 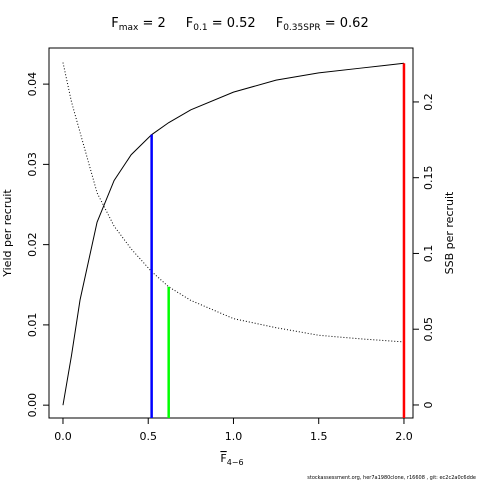 I want to click on y2-tick-label: 0.1, so click(x=428, y=253).